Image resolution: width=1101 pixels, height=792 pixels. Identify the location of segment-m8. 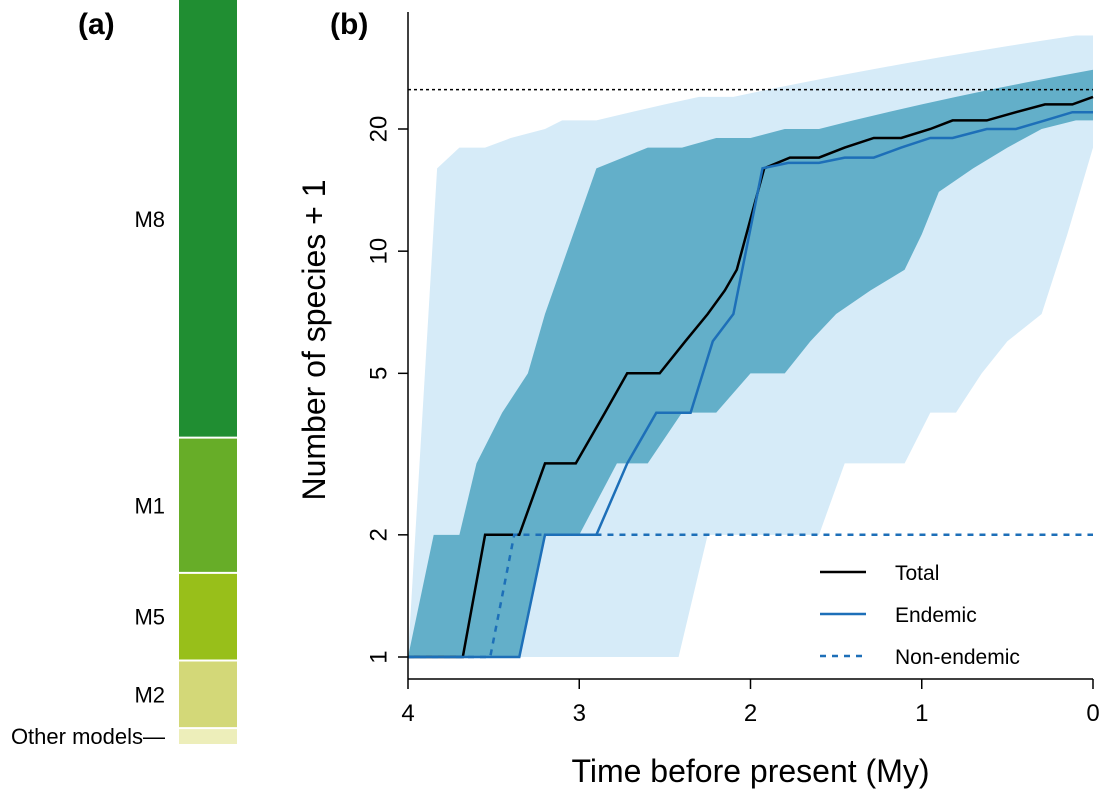
(208, 219).